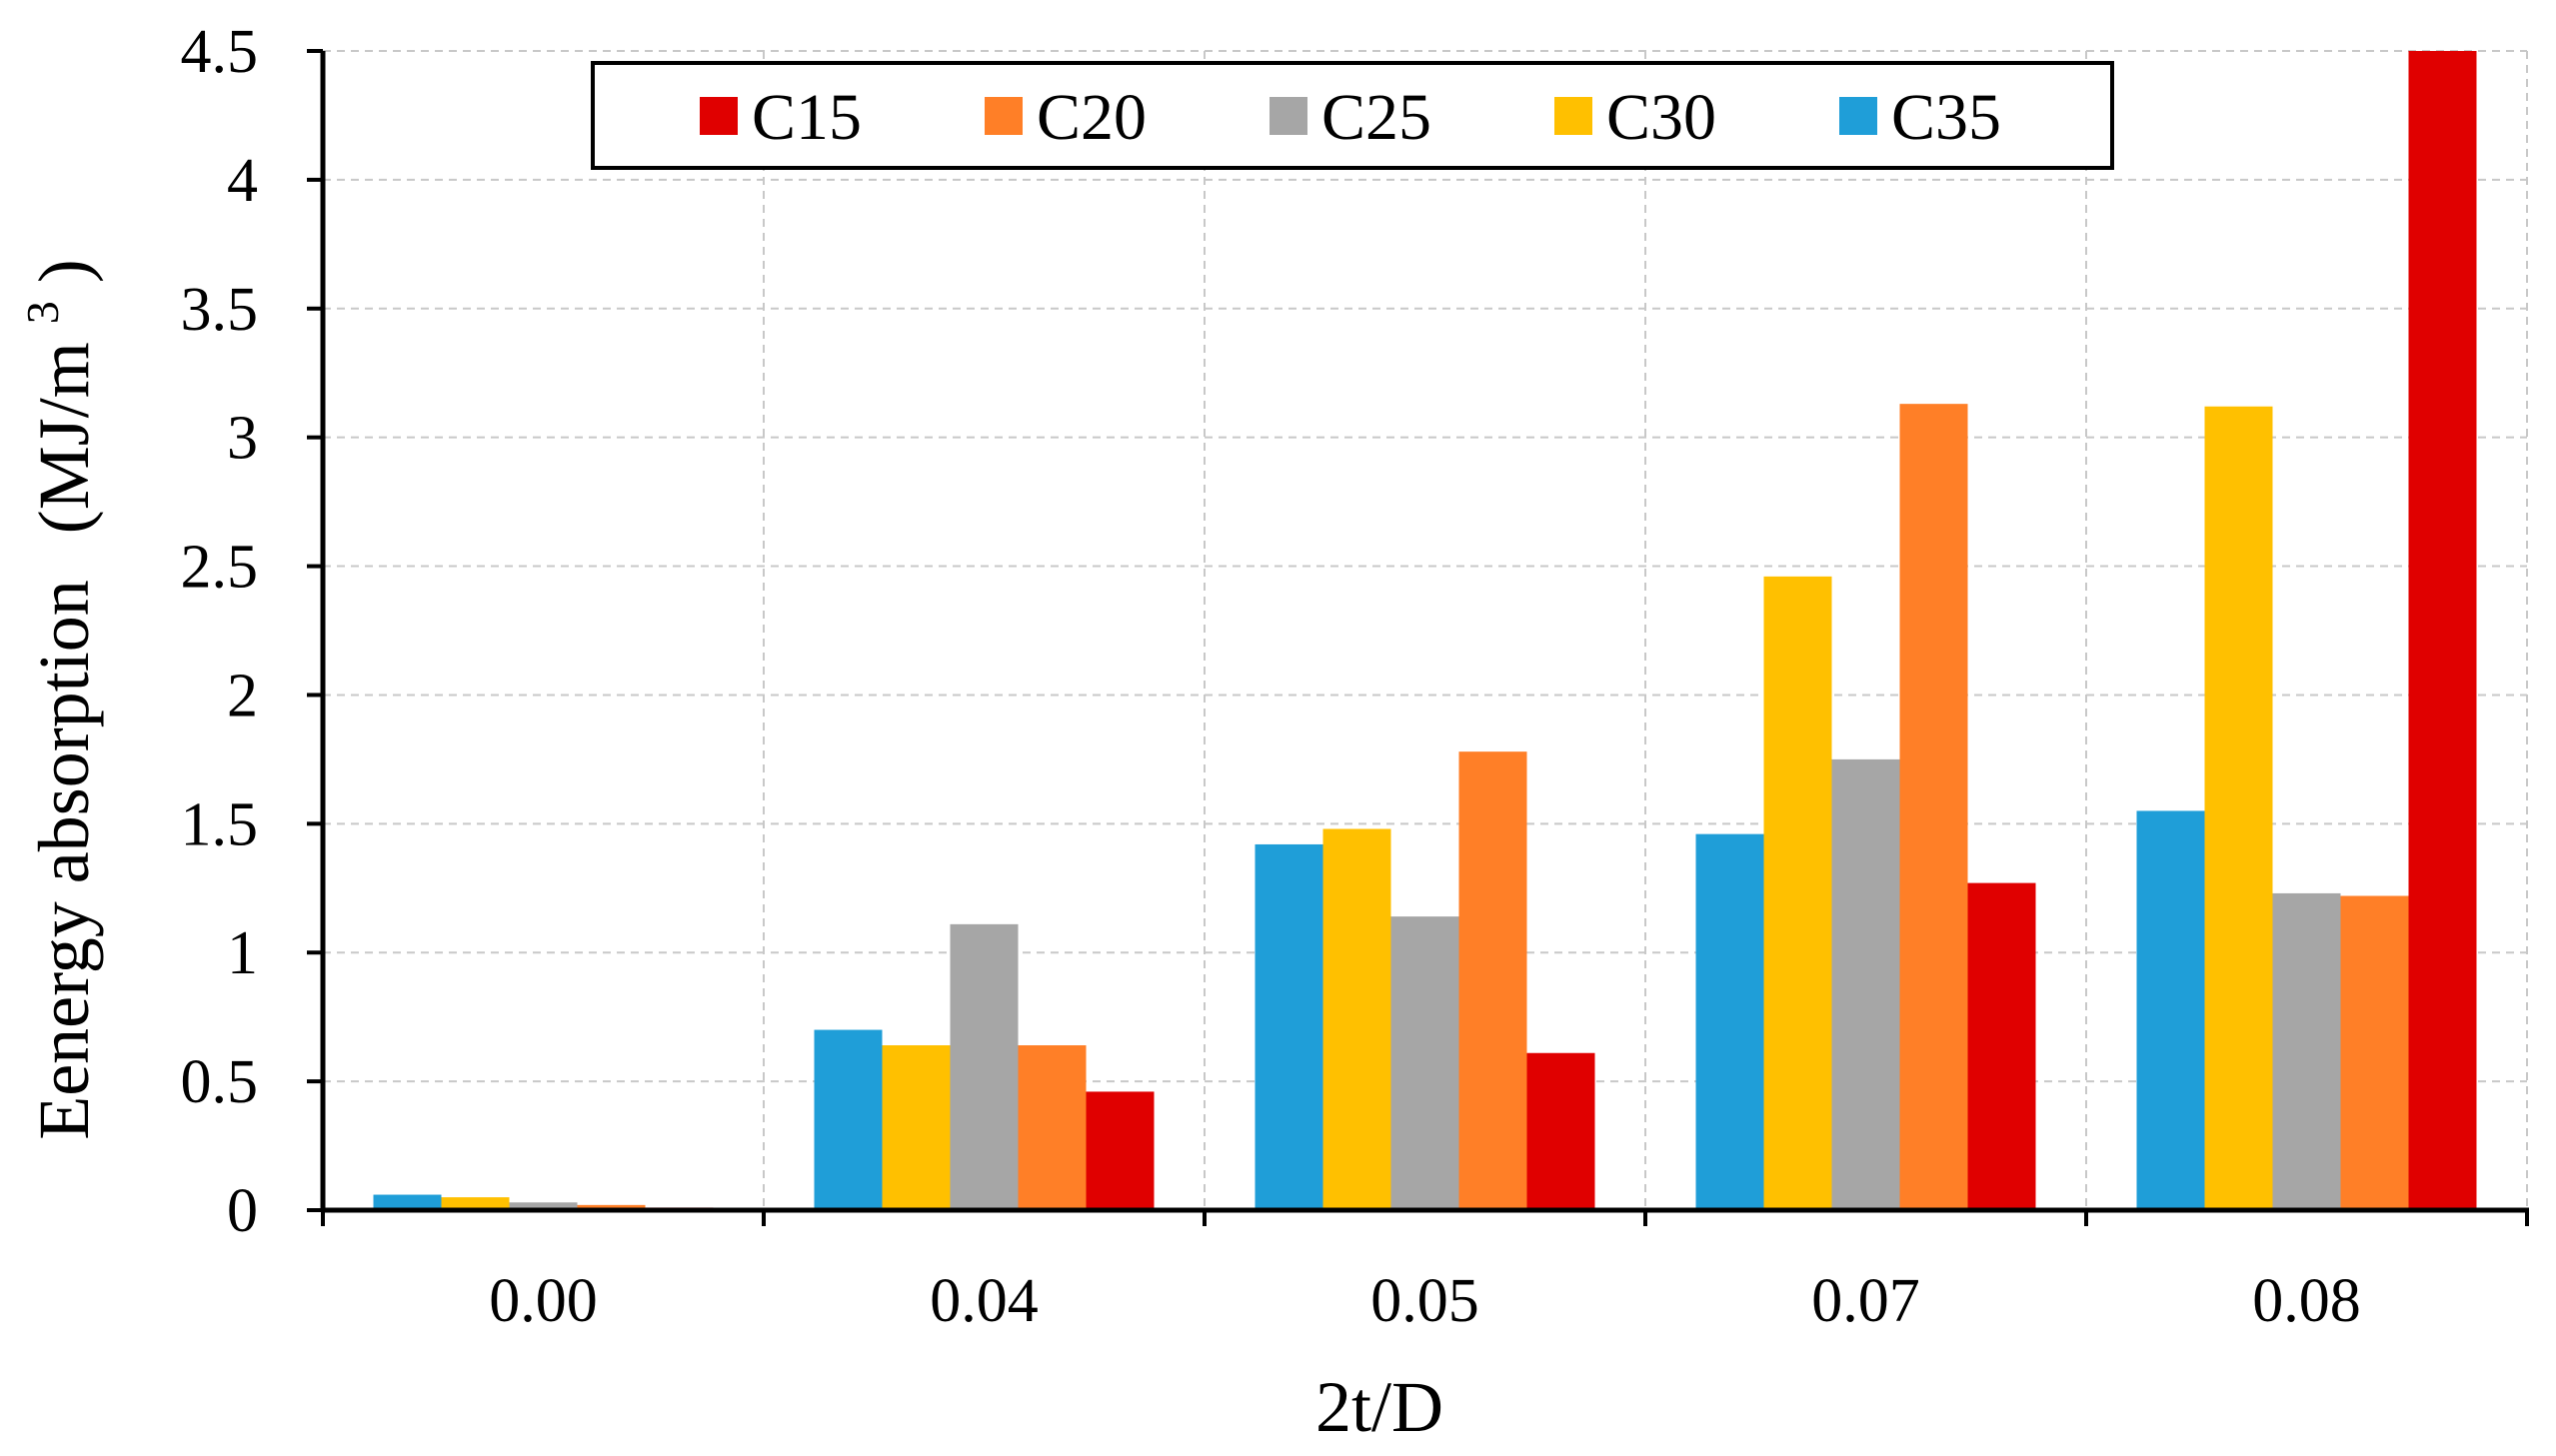  I want to click on y-tick-label: 3.5, so click(220, 310).